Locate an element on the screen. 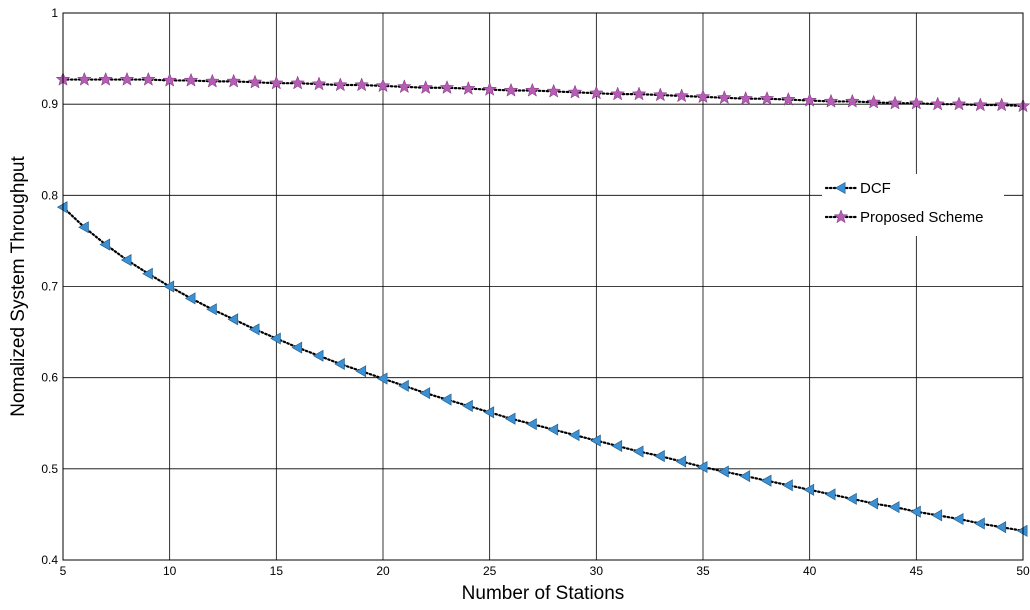 The height and width of the screenshot is (610, 1030). legend-background is located at coordinates (913, 205).